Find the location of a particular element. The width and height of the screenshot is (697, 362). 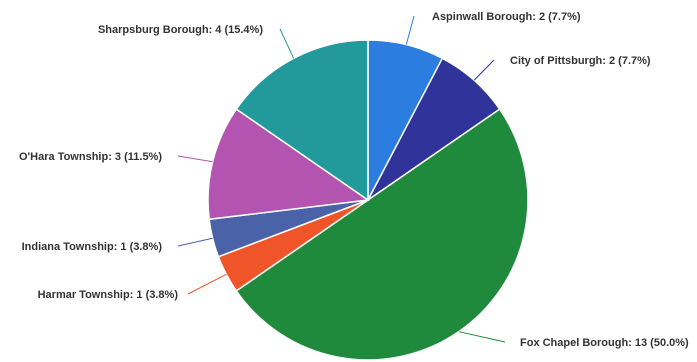

leader-line-harmar-township is located at coordinates (207, 284).